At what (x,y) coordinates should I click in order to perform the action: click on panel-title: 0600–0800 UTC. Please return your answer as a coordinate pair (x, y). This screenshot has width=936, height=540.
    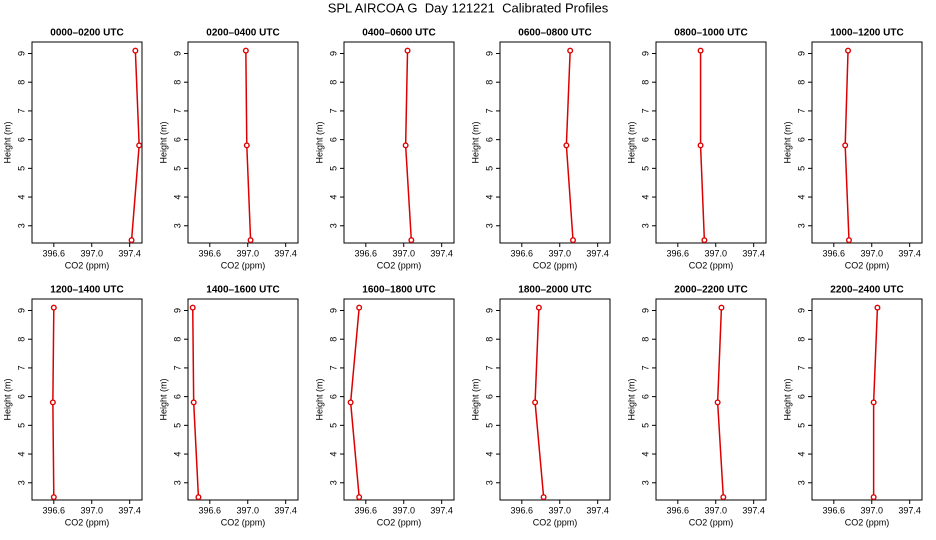
    Looking at the image, I should click on (554, 33).